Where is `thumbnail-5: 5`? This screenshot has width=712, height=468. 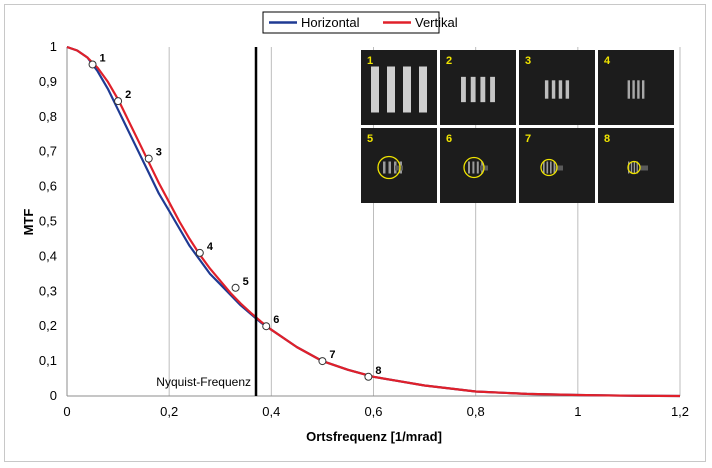 thumbnail-5: 5 is located at coordinates (399, 165).